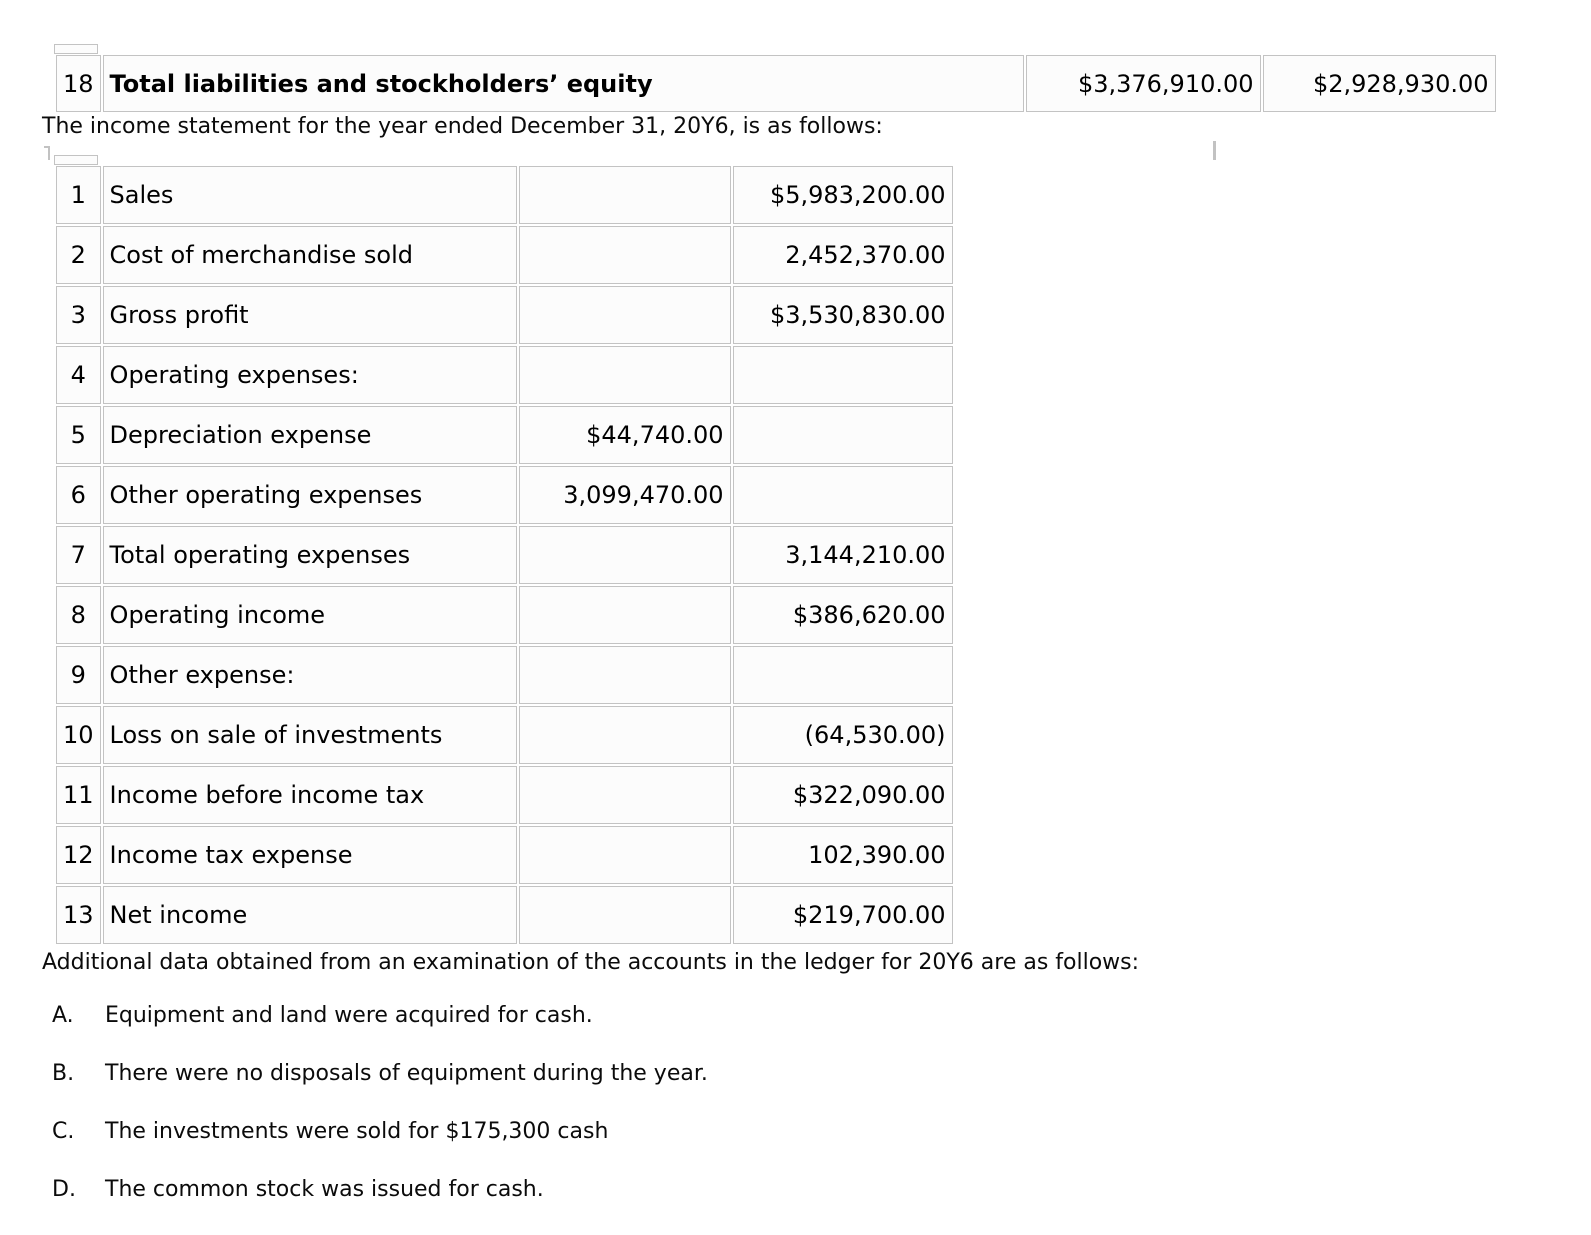 The height and width of the screenshot is (1235, 1591). I want to click on table-row: 9 Other expense:, so click(504, 675).